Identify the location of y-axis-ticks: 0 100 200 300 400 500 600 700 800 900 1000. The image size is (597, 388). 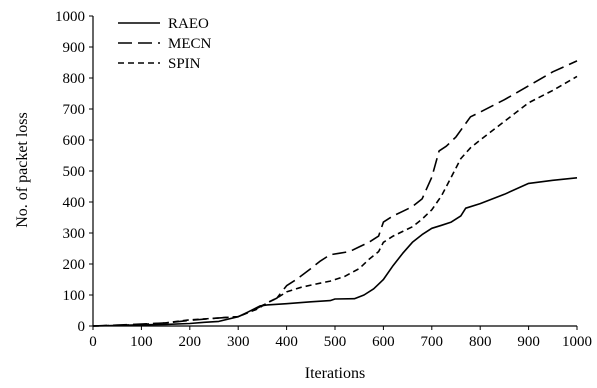
(74, 172).